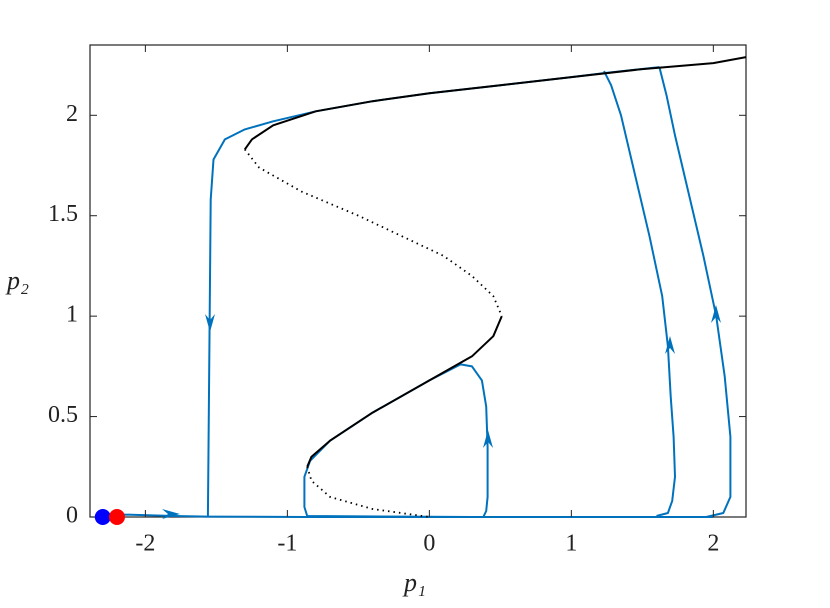  Describe the element at coordinates (72, 114) in the screenshot. I see `y-tick-label: 2` at that location.